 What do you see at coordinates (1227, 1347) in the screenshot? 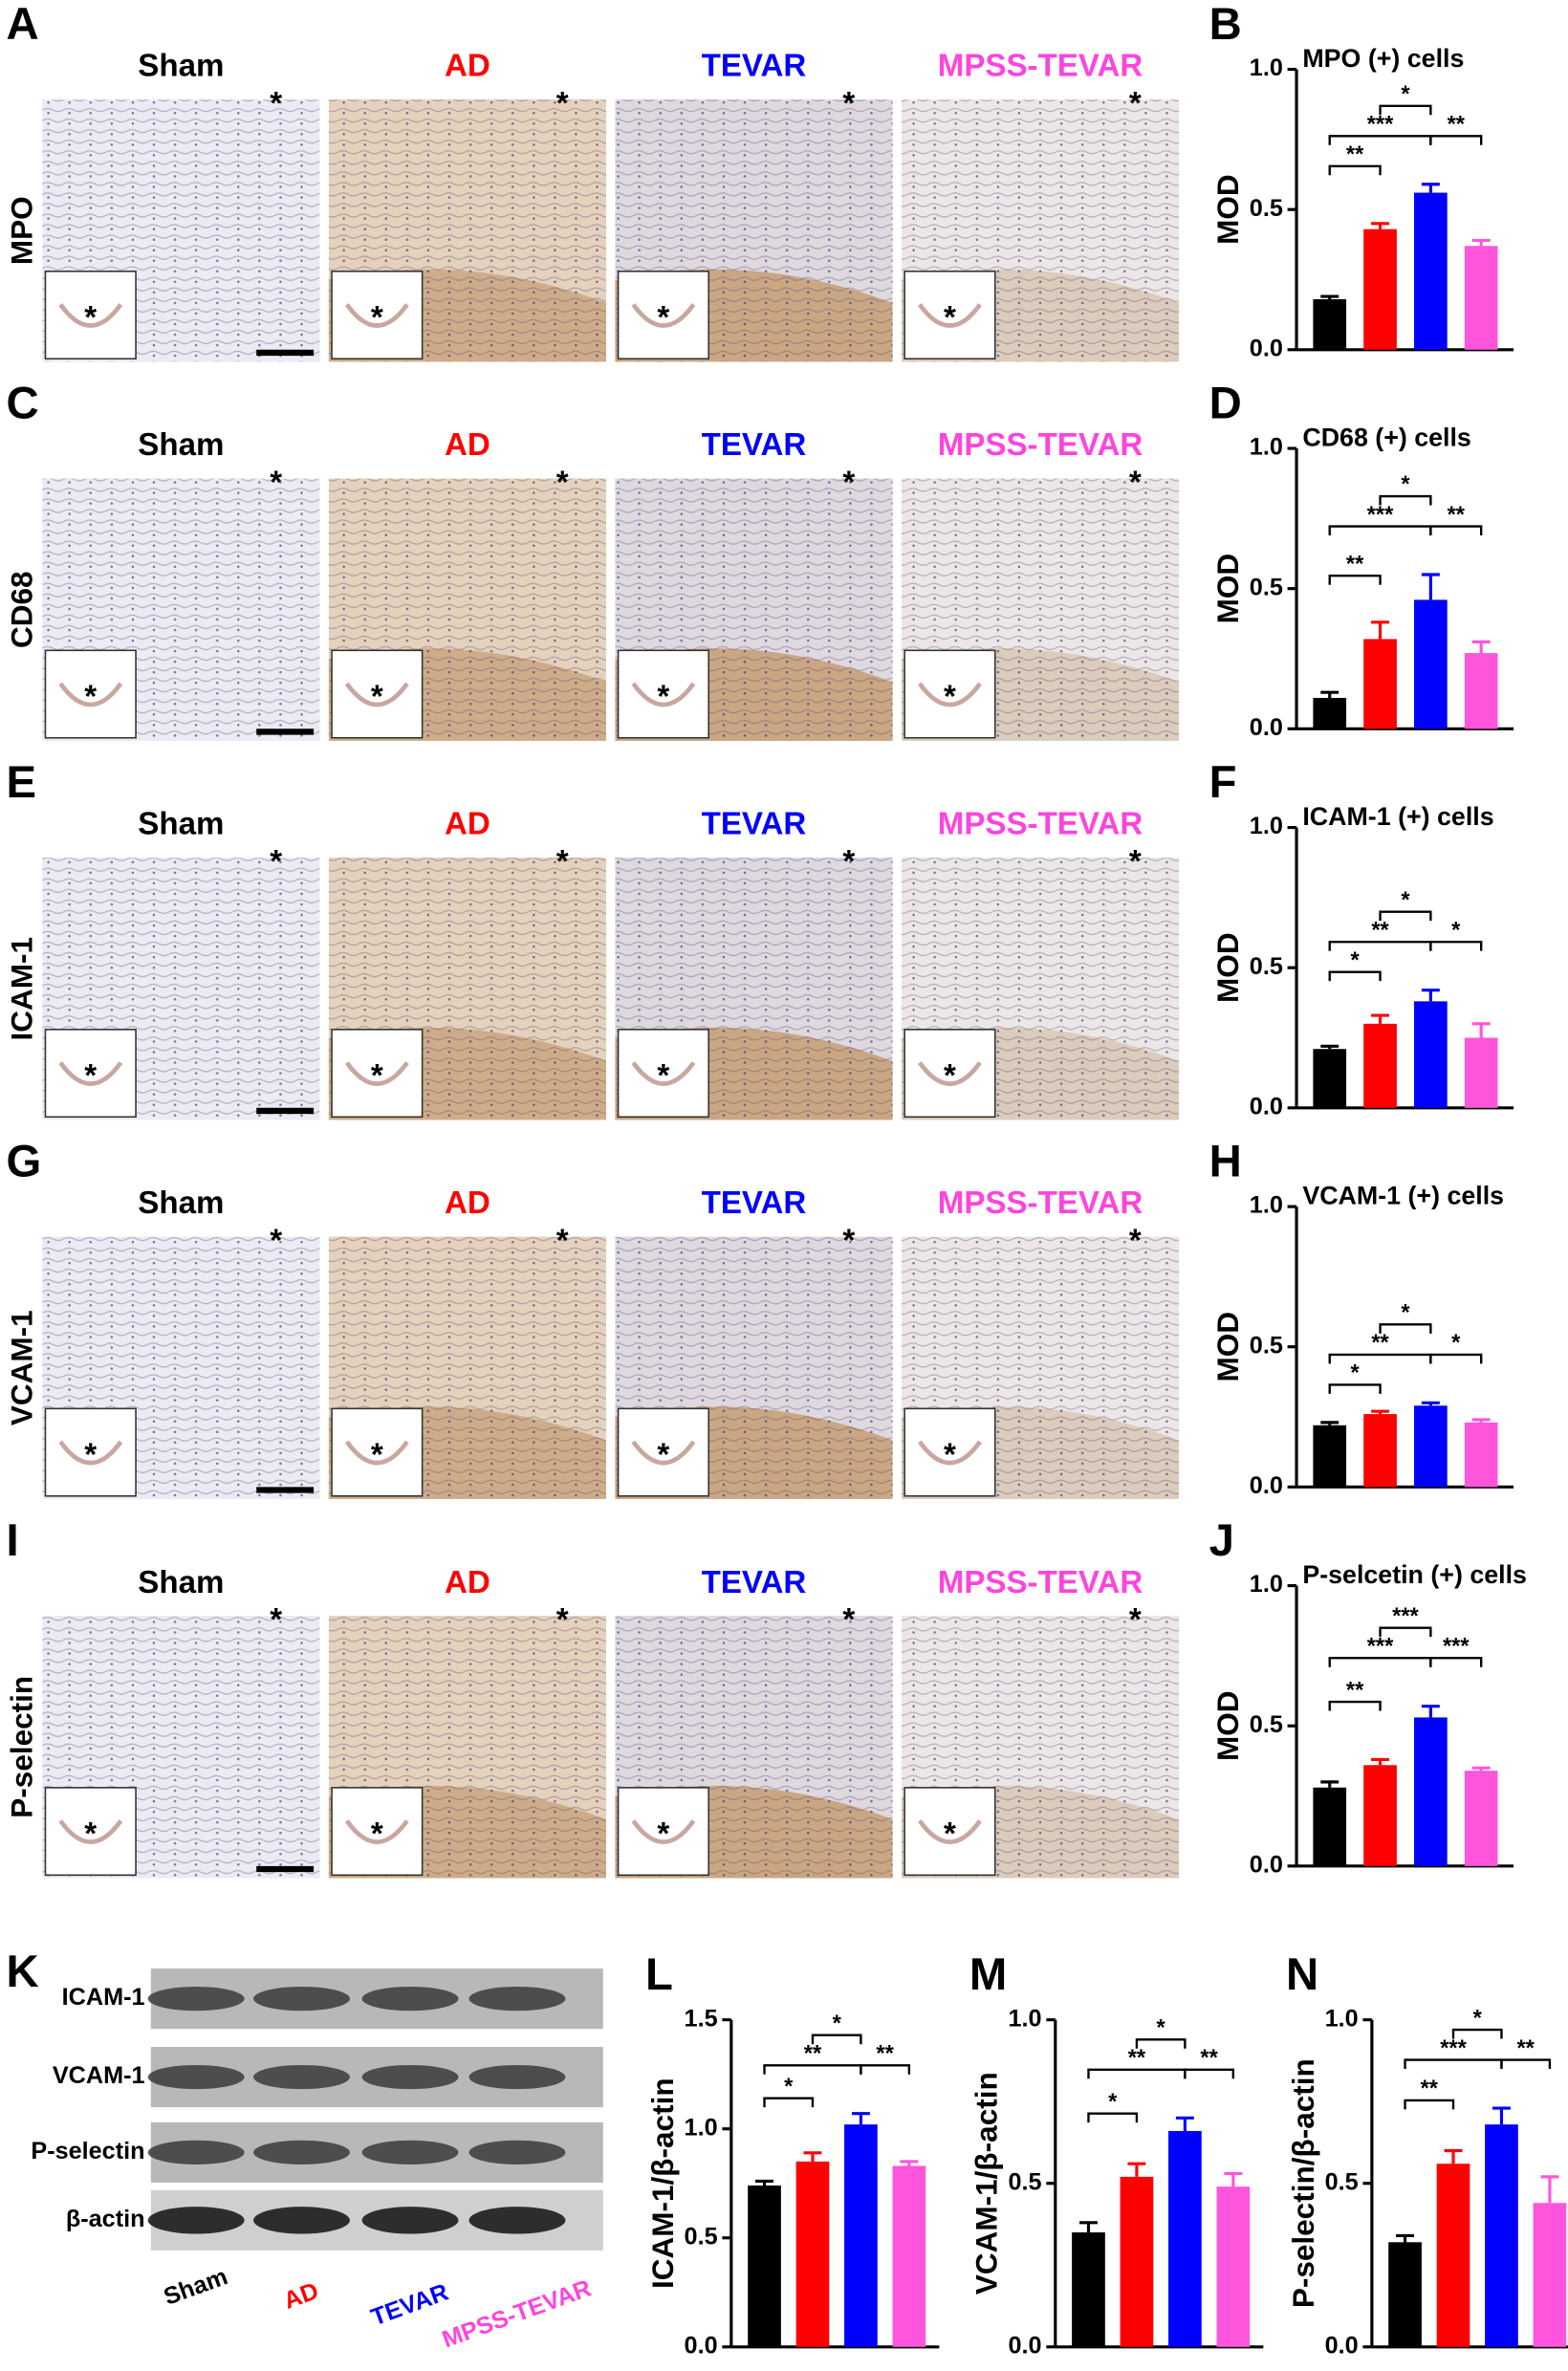
I see `y-axis-label: MOD` at bounding box center [1227, 1347].